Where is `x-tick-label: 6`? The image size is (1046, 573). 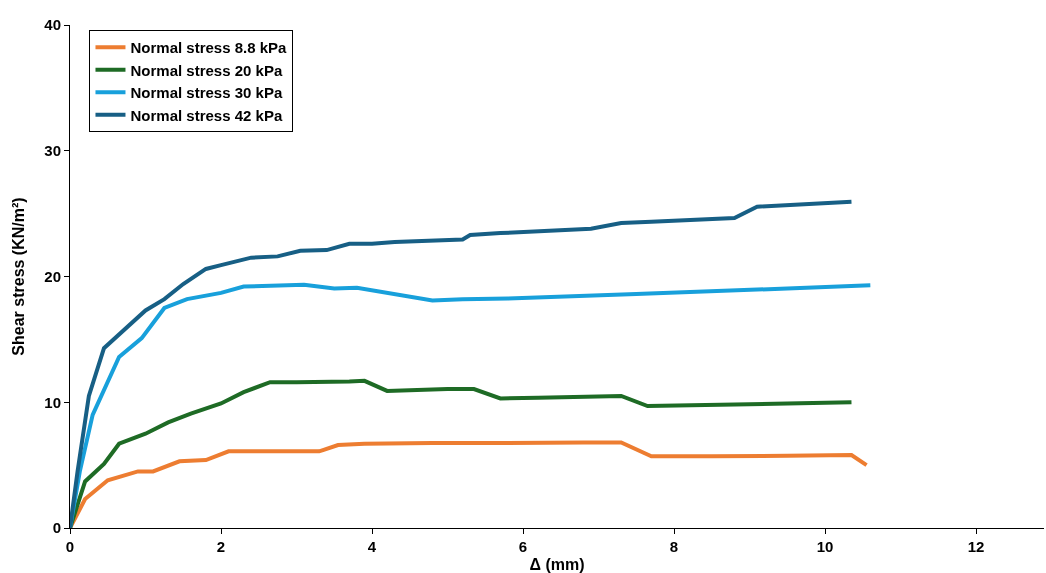
x-tick-label: 6 is located at coordinates (523, 546).